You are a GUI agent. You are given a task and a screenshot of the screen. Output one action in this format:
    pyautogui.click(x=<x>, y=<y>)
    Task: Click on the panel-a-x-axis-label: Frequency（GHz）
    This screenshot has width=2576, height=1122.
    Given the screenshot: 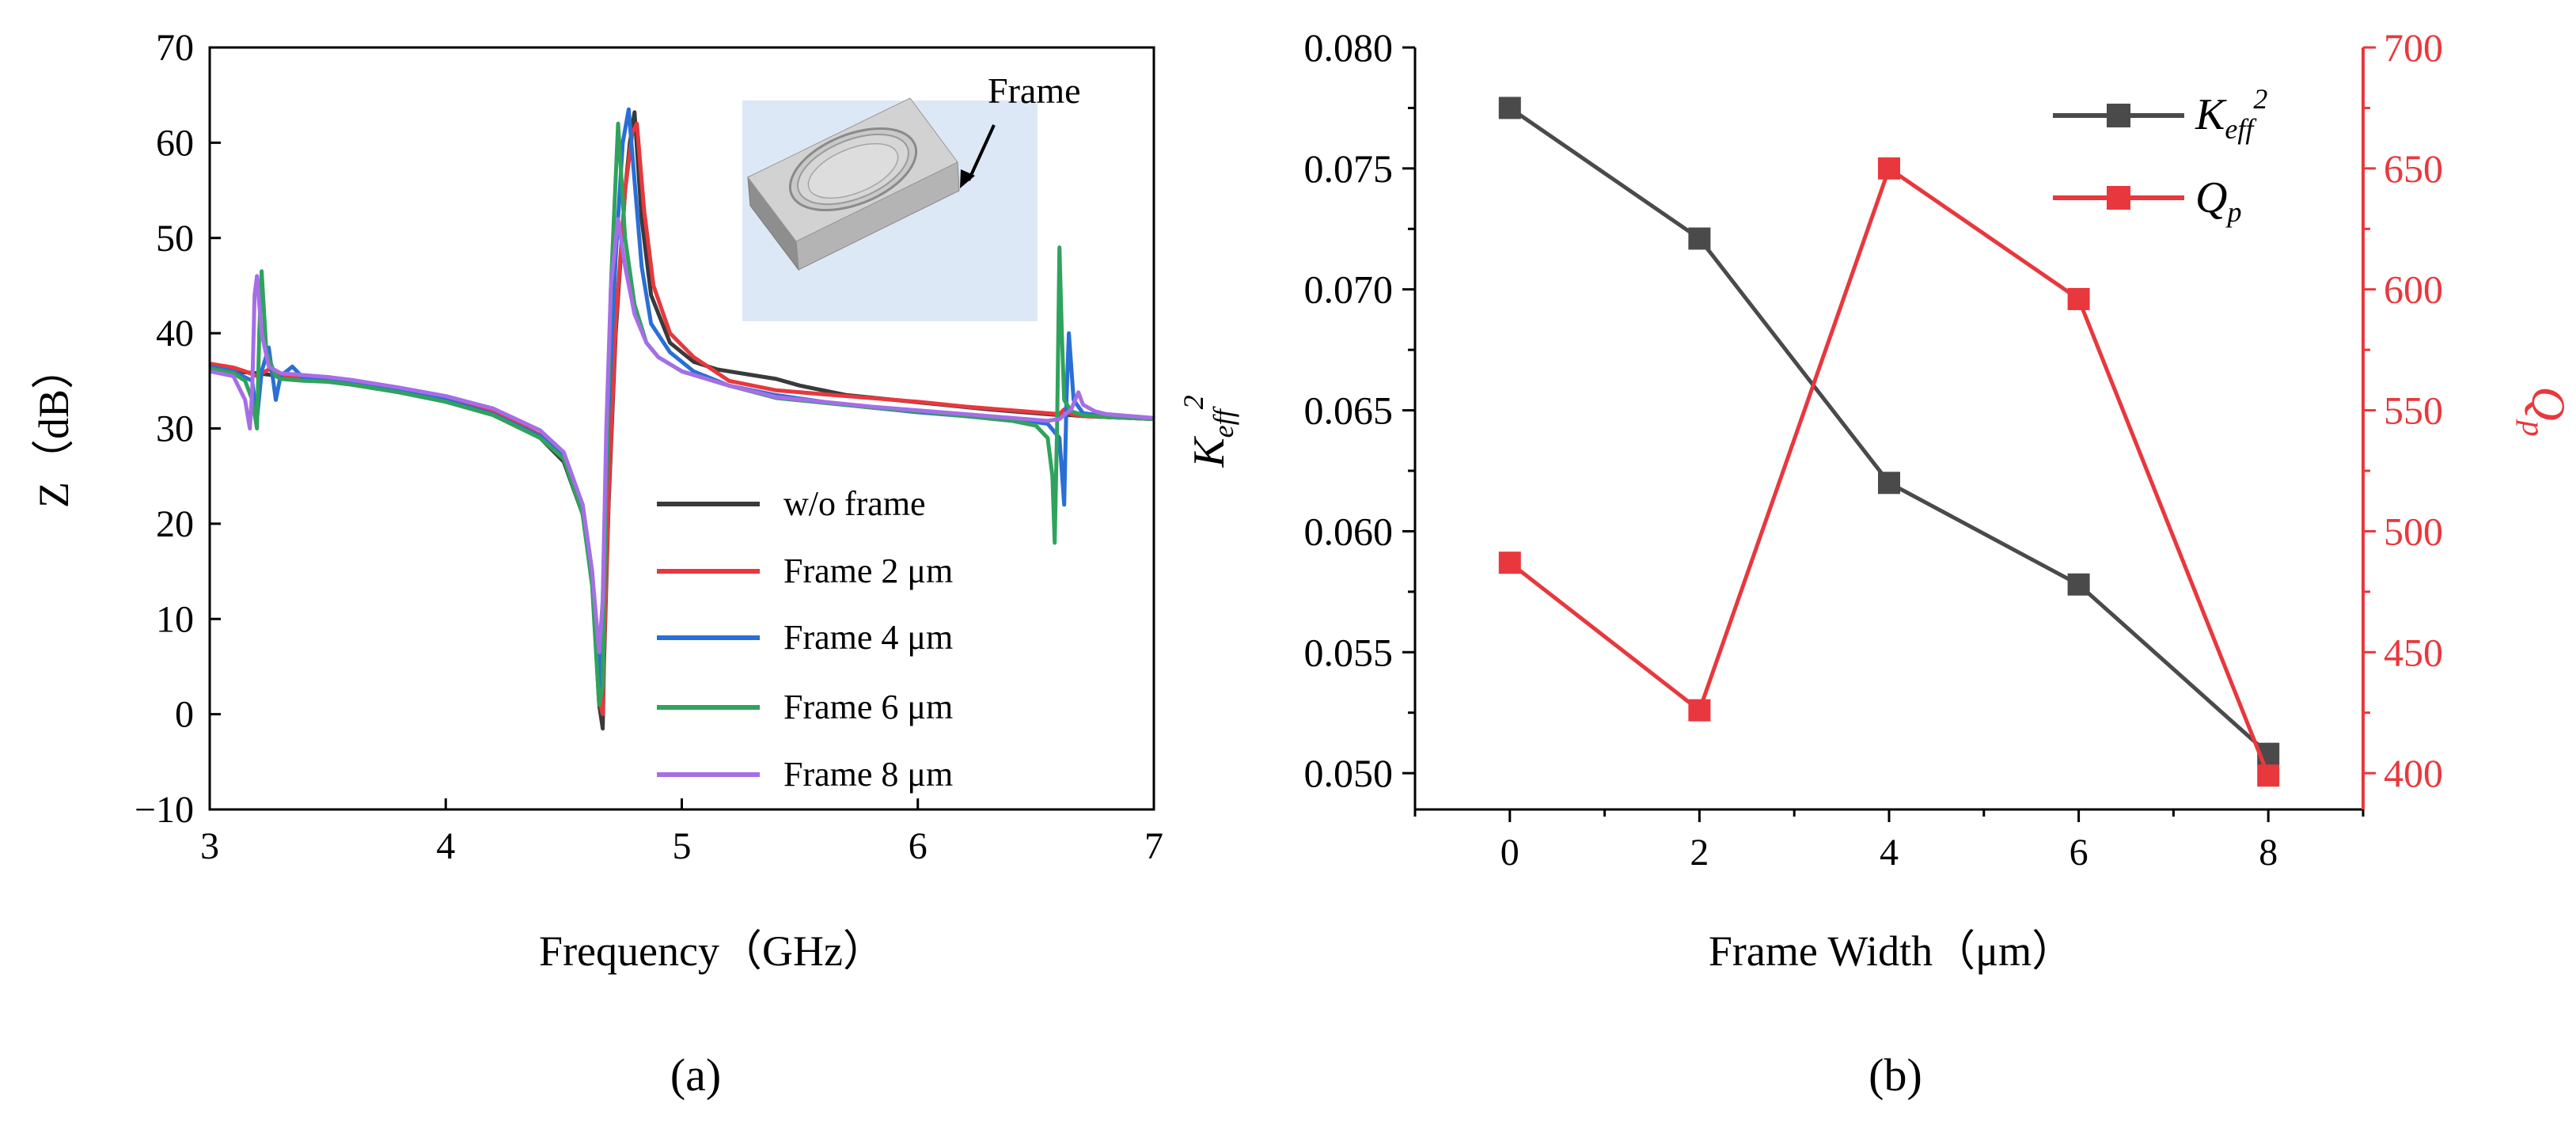 What is the action you would take?
    pyautogui.click(x=712, y=951)
    